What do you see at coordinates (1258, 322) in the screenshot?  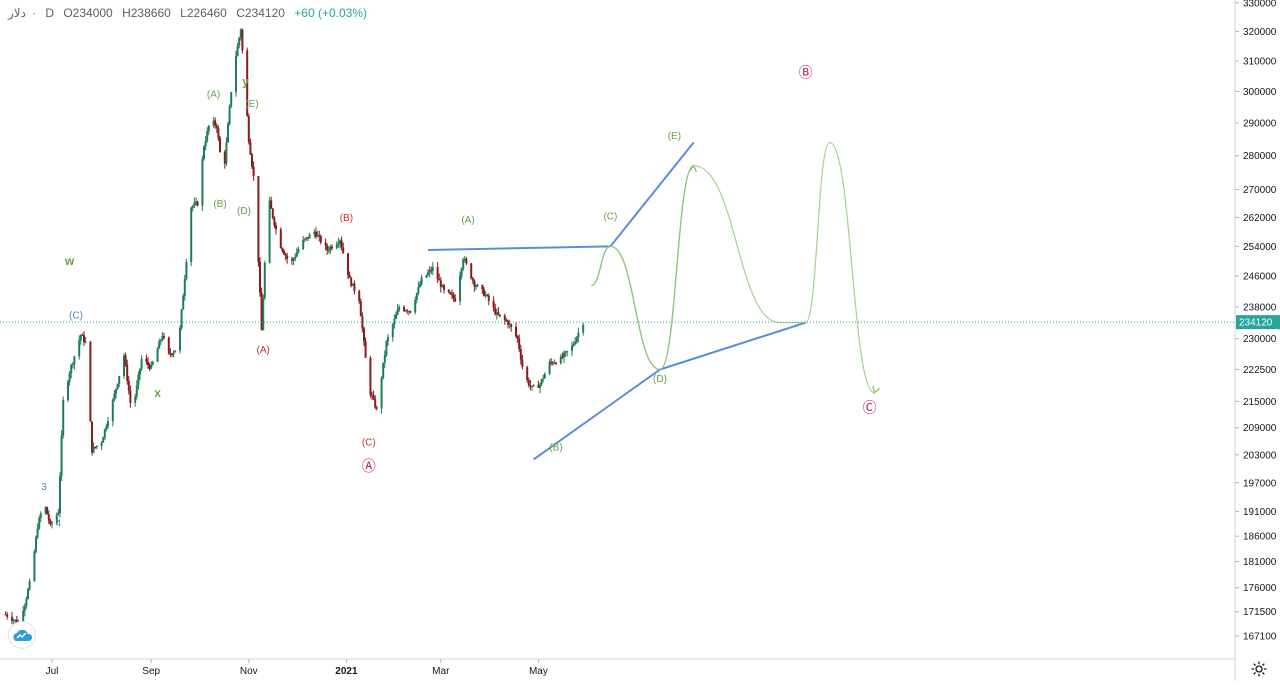 I see `current-price-tag` at bounding box center [1258, 322].